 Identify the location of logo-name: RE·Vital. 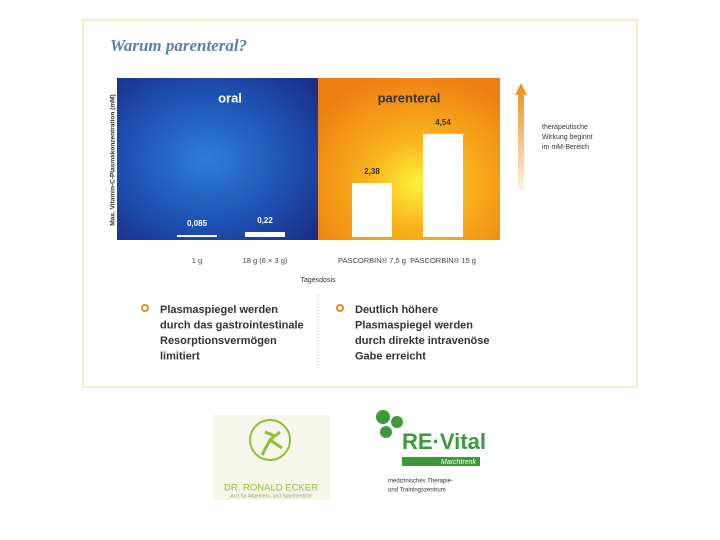
(444, 441).